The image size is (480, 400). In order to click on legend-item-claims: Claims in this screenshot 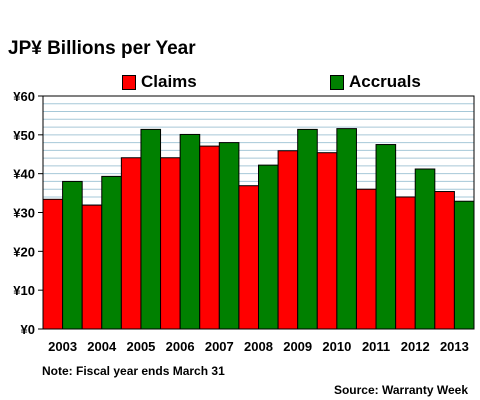, I will do `click(159, 82)`.